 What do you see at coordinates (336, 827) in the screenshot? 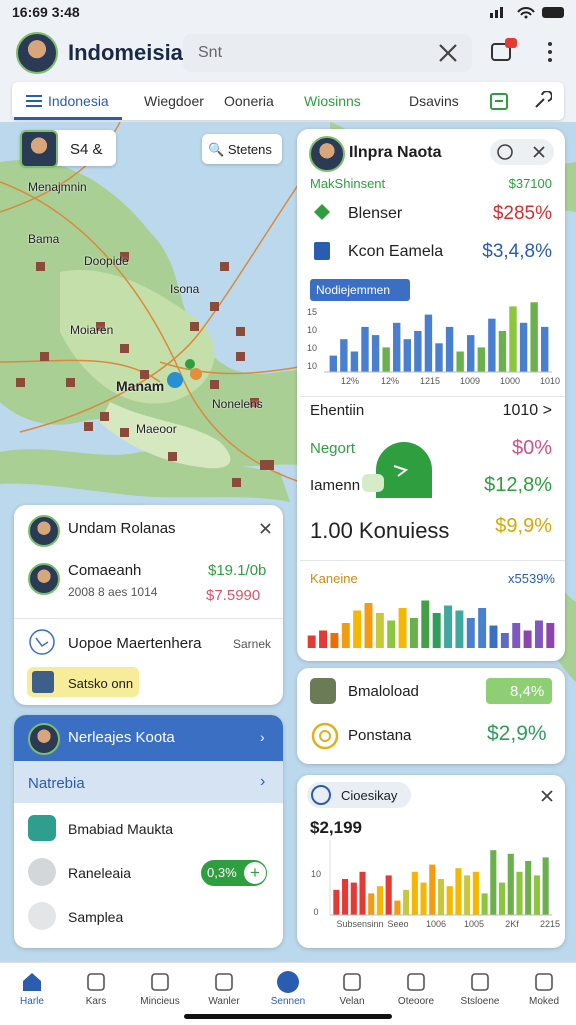
I see `chart-value: $2,199` at bounding box center [336, 827].